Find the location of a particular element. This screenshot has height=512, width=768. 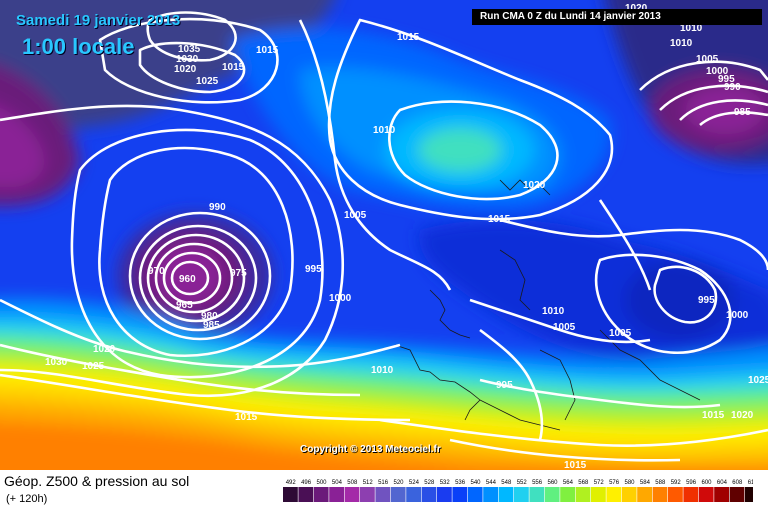

scale-tick-label: 496 is located at coordinates (306, 483).